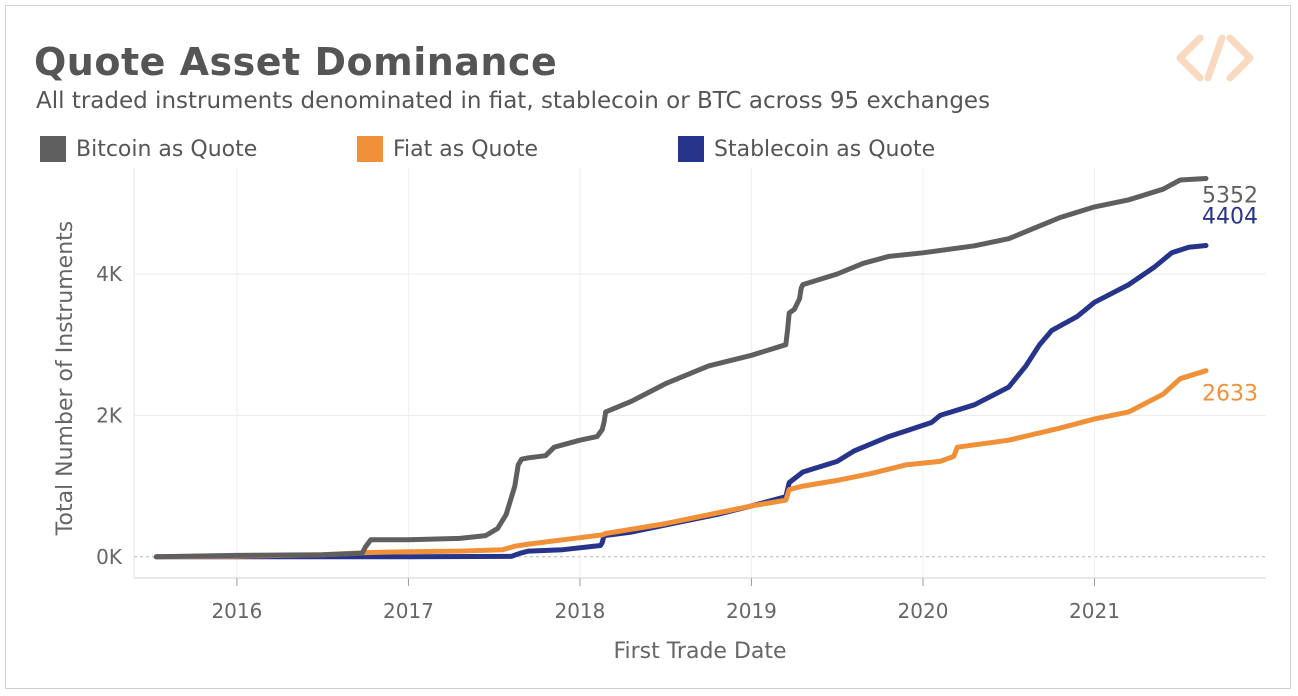  I want to click on end-label-stablecoin: 4404, so click(1230, 216).